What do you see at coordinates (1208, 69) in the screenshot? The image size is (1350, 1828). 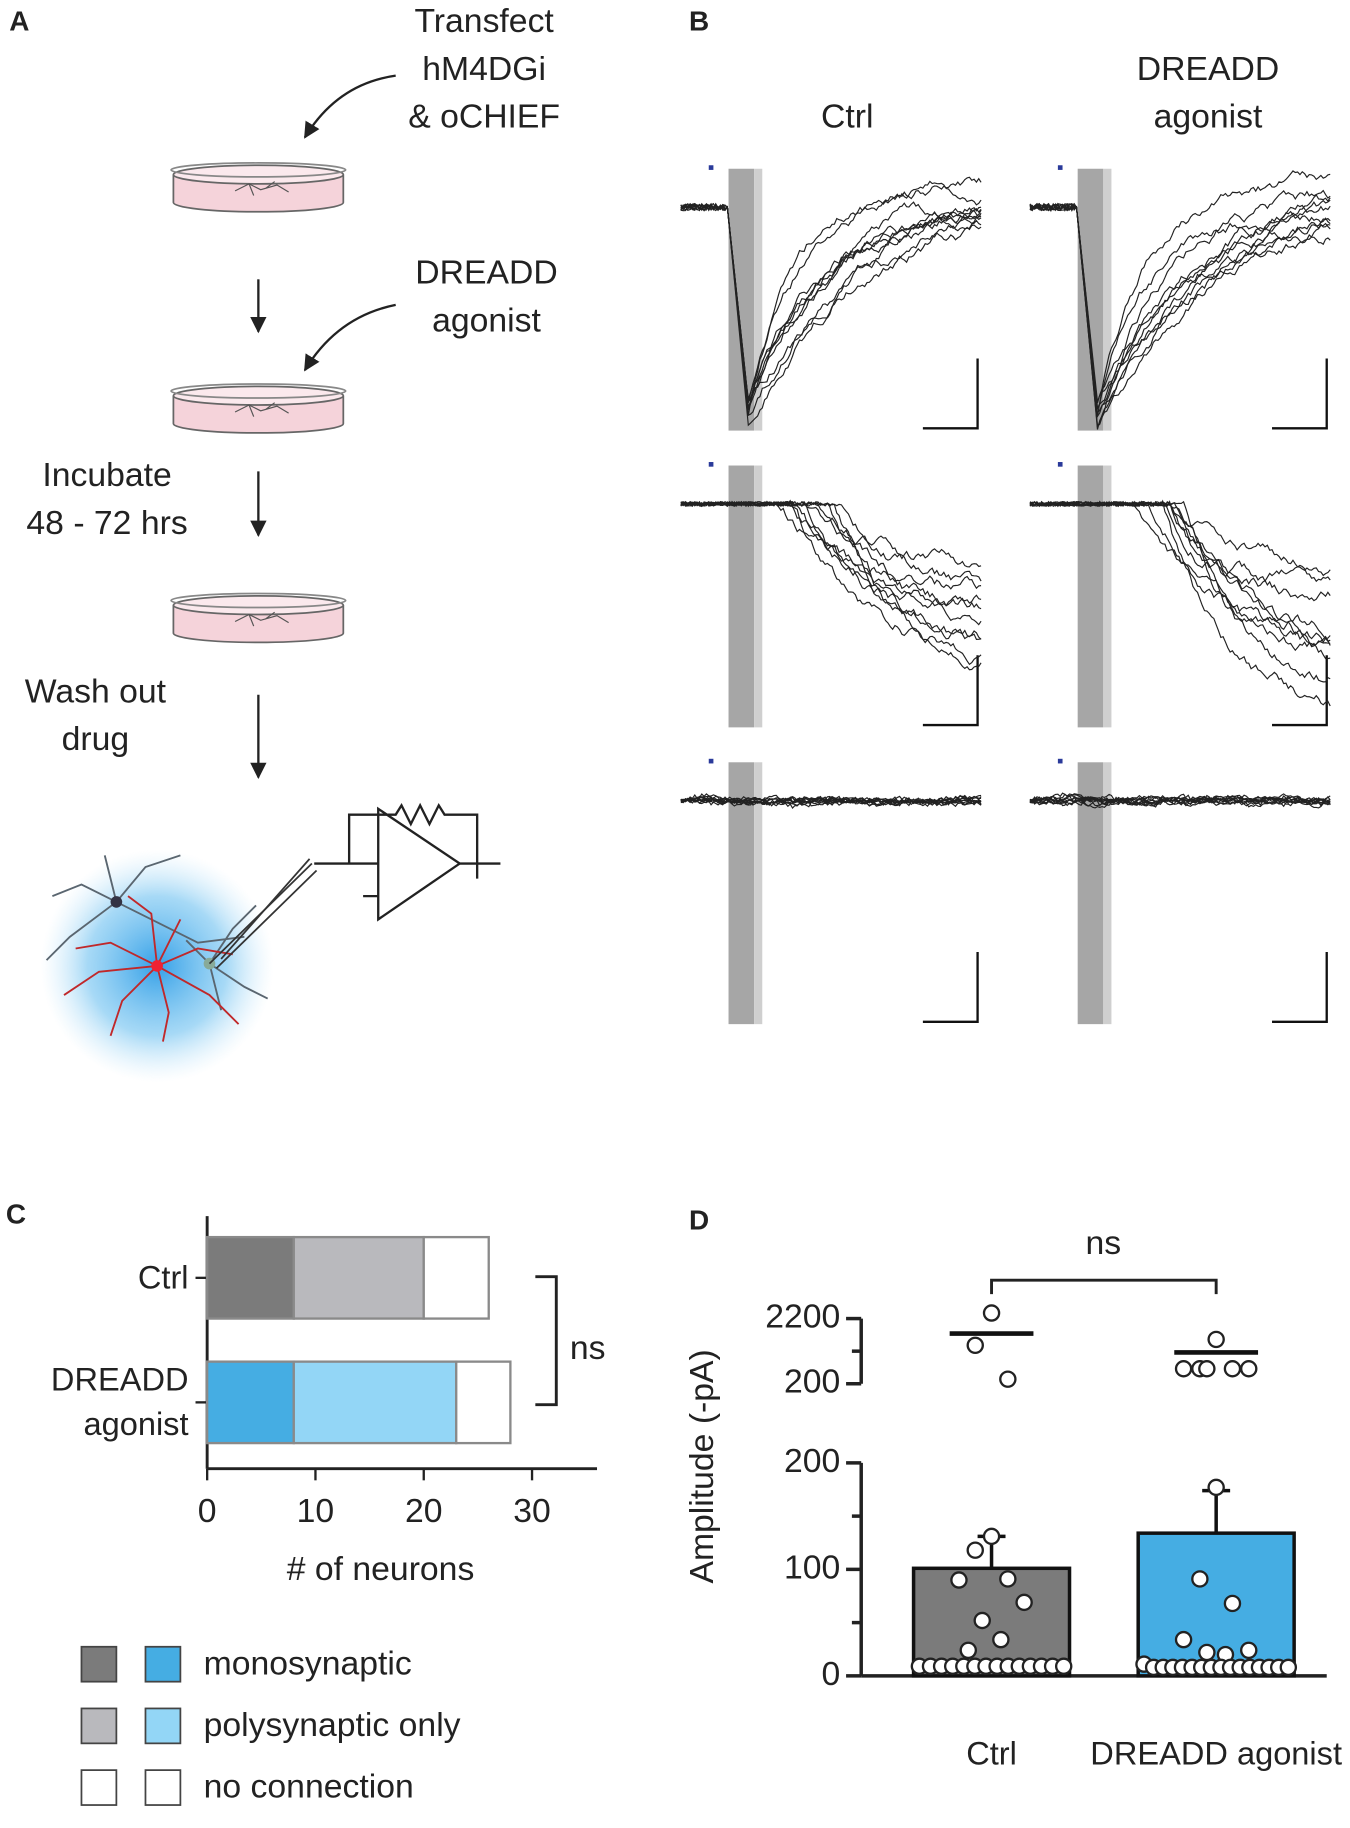 I see `column-title: DREADD` at bounding box center [1208, 69].